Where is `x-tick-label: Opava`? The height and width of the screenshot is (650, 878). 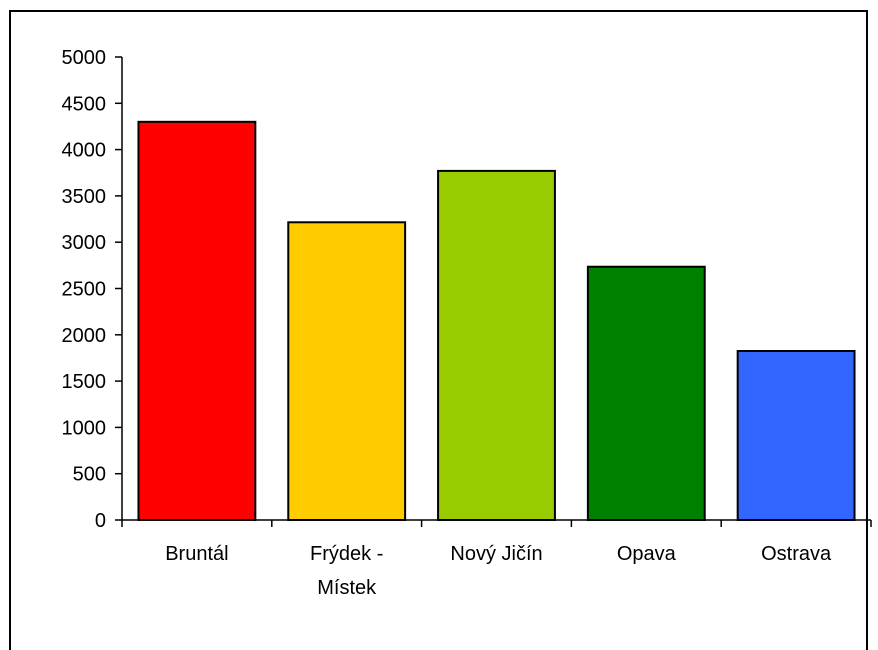 x-tick-label: Opava is located at coordinates (647, 554).